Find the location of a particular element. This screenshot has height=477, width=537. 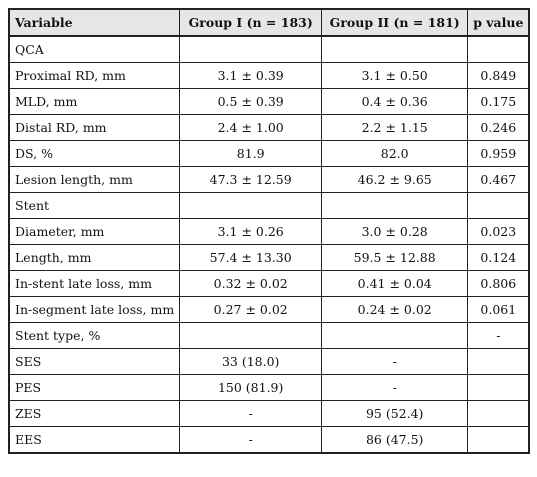

value-cell: 95 (52.4) is located at coordinates (395, 413).